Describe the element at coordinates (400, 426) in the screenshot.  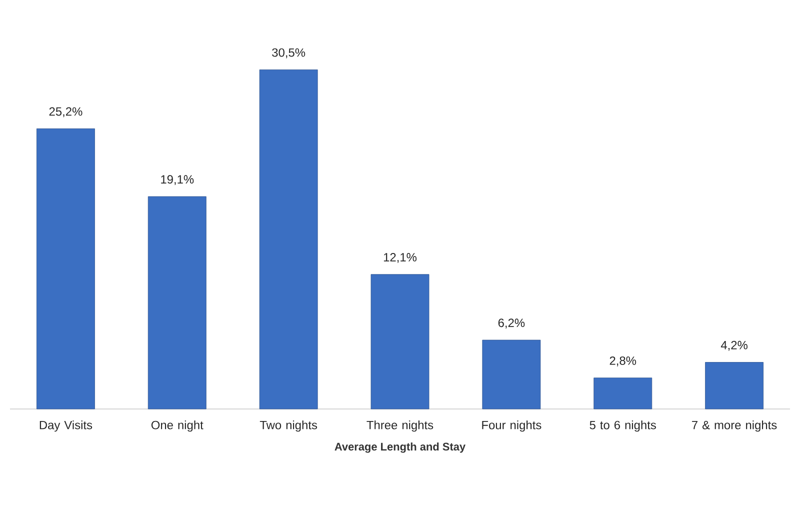
I see `x-tick-label: Three nights` at that location.